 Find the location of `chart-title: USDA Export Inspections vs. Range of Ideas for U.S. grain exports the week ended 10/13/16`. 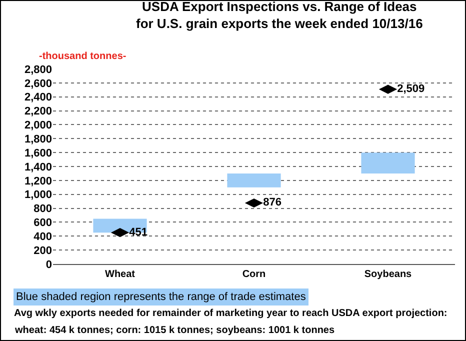

chart-title: USDA Export Inspections vs. Range of Ideas for U.S. grain exports the week ended 10/13/16 is located at coordinates (279, 16).